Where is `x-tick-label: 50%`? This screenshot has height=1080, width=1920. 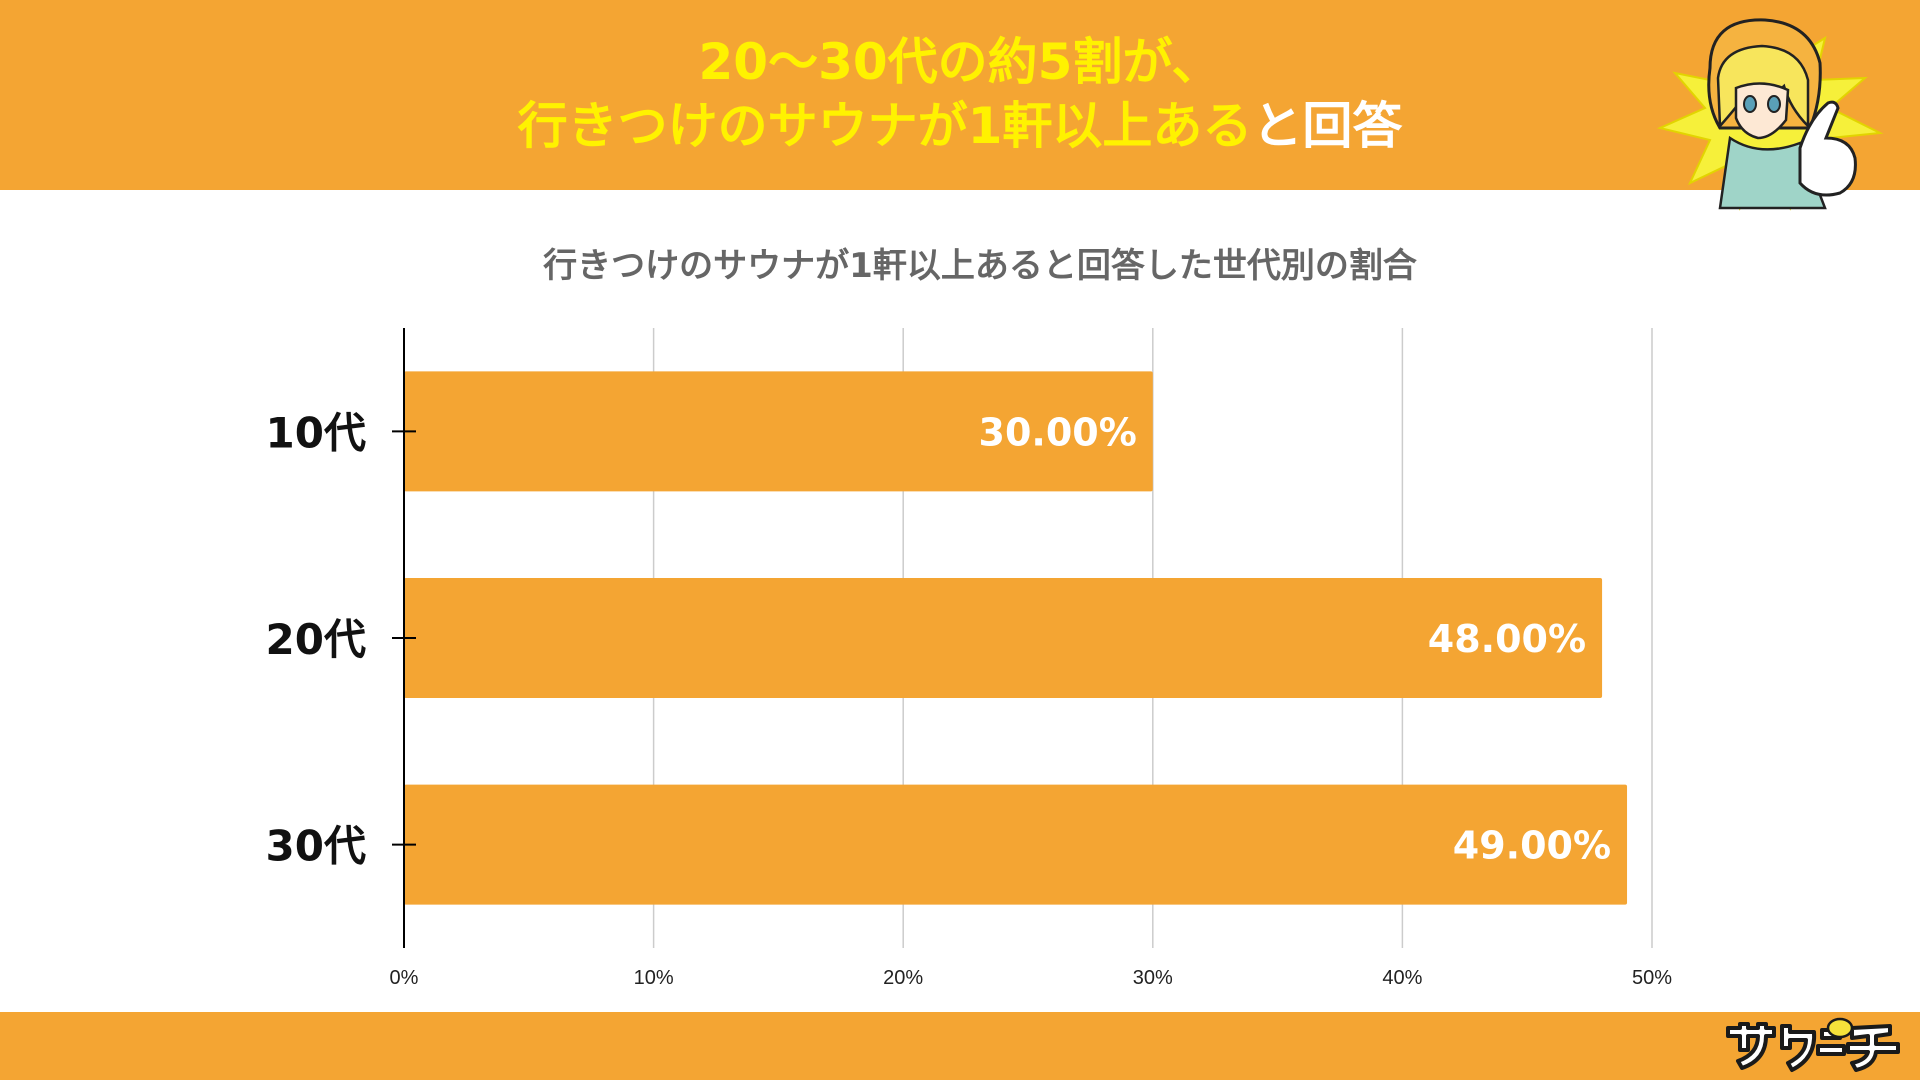
x-tick-label: 50% is located at coordinates (1652, 978).